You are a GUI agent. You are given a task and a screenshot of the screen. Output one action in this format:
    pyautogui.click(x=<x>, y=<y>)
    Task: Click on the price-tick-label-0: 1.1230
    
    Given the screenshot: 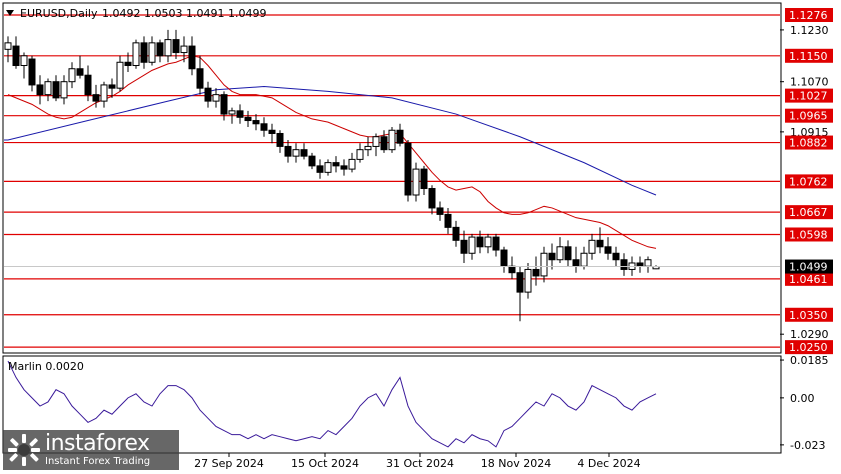 What is the action you would take?
    pyautogui.click(x=809, y=30)
    